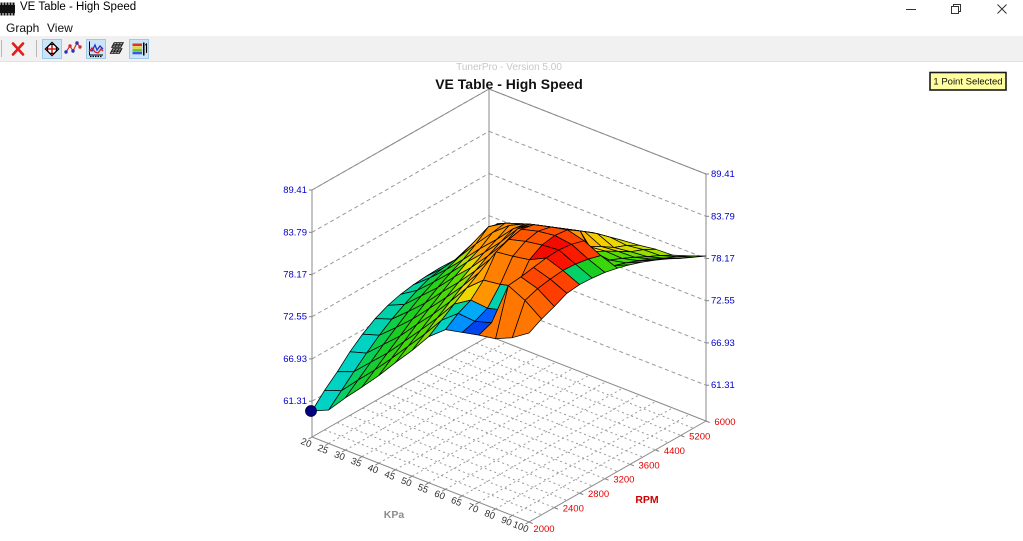 The width and height of the screenshot is (1023, 541). What do you see at coordinates (323, 450) in the screenshot?
I see `svg-text: 25` at bounding box center [323, 450].